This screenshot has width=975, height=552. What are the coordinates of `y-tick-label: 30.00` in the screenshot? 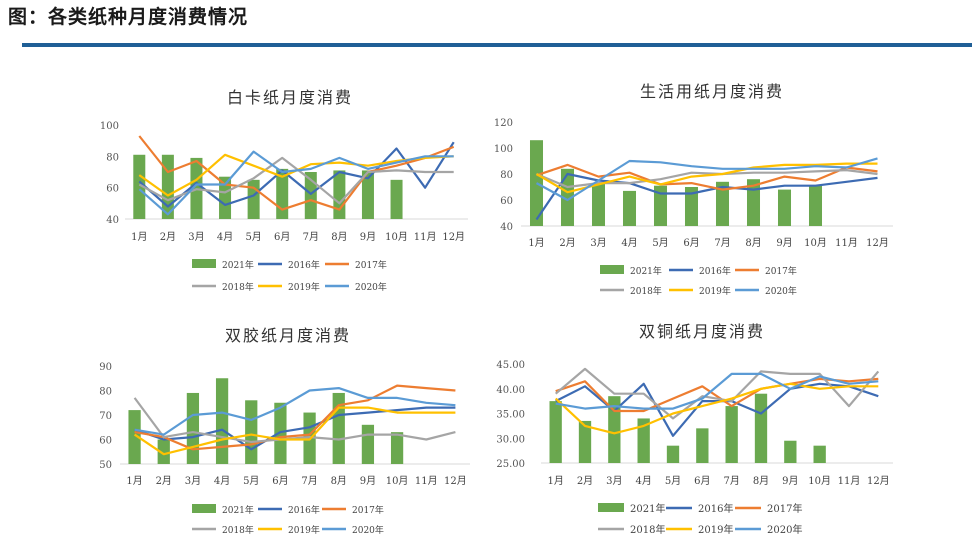 It's located at (510, 439).